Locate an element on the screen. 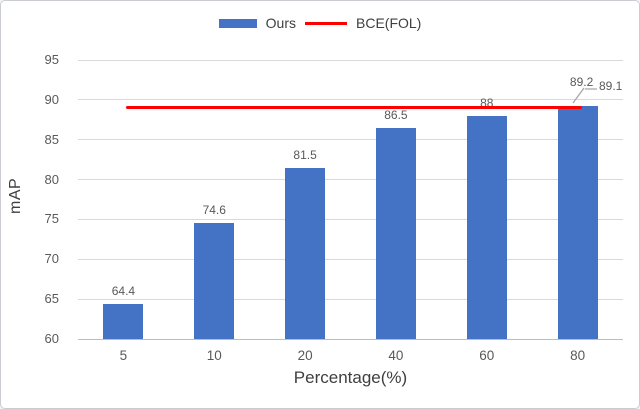  bar-data-label-moved: 89.2 is located at coordinates (581, 82).